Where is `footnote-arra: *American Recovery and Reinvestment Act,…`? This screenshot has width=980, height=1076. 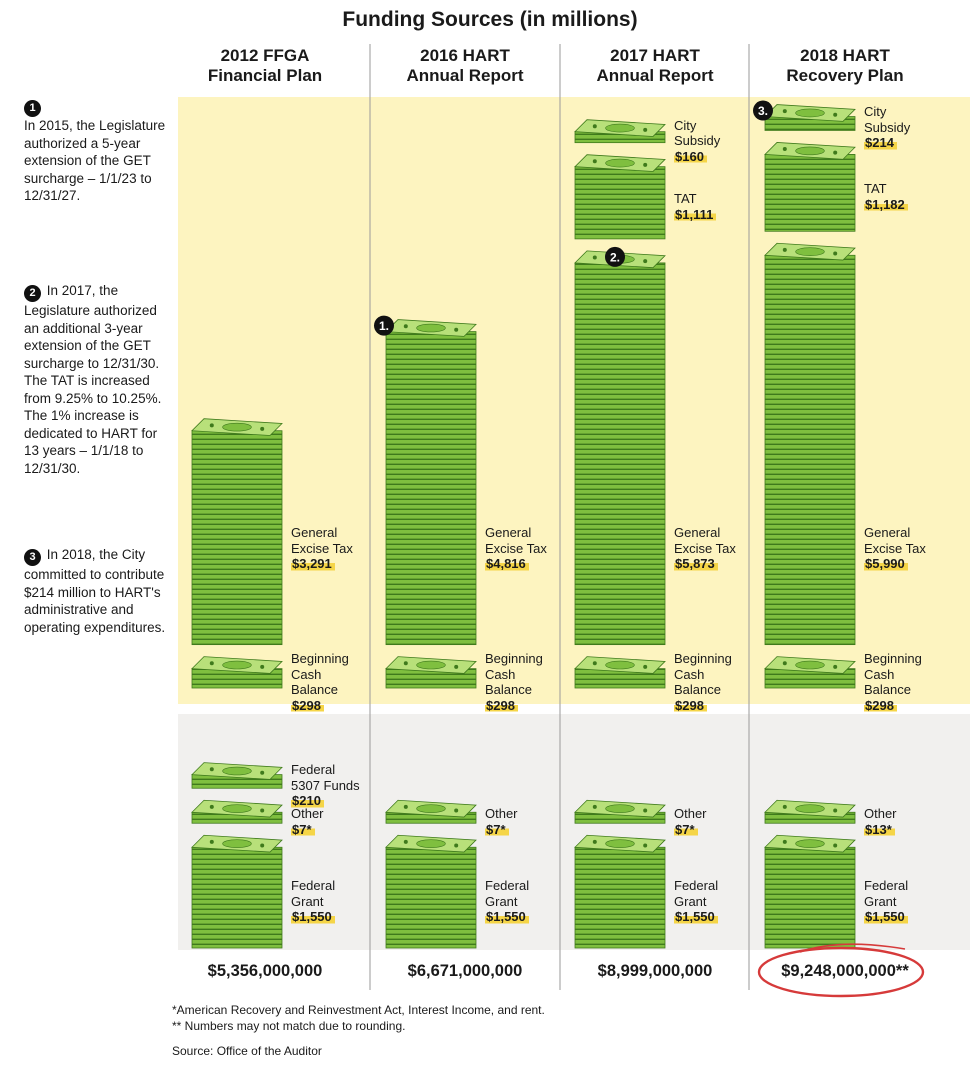 footnote-arra: *American Recovery and Reinvestment Act,… is located at coordinates (358, 1010).